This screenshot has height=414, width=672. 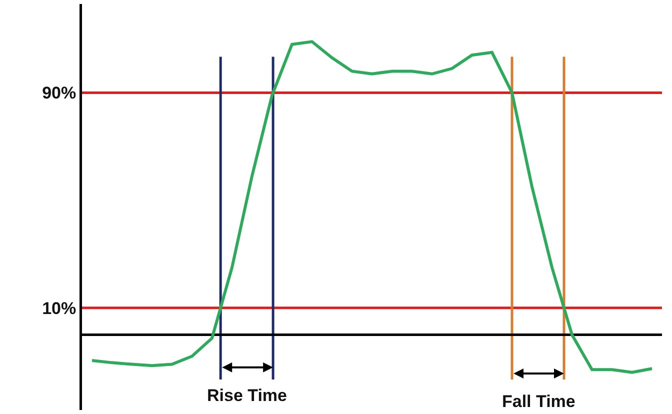 I want to click on annotation: Fall Time, so click(x=539, y=401).